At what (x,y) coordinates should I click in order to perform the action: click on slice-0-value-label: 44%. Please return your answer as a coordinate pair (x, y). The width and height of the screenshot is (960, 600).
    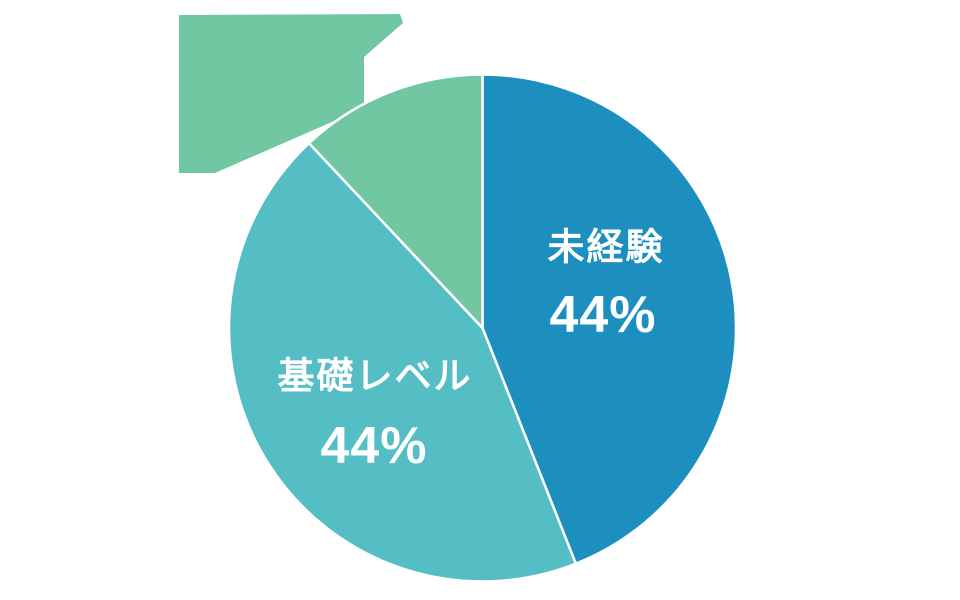
    Looking at the image, I should click on (603, 315).